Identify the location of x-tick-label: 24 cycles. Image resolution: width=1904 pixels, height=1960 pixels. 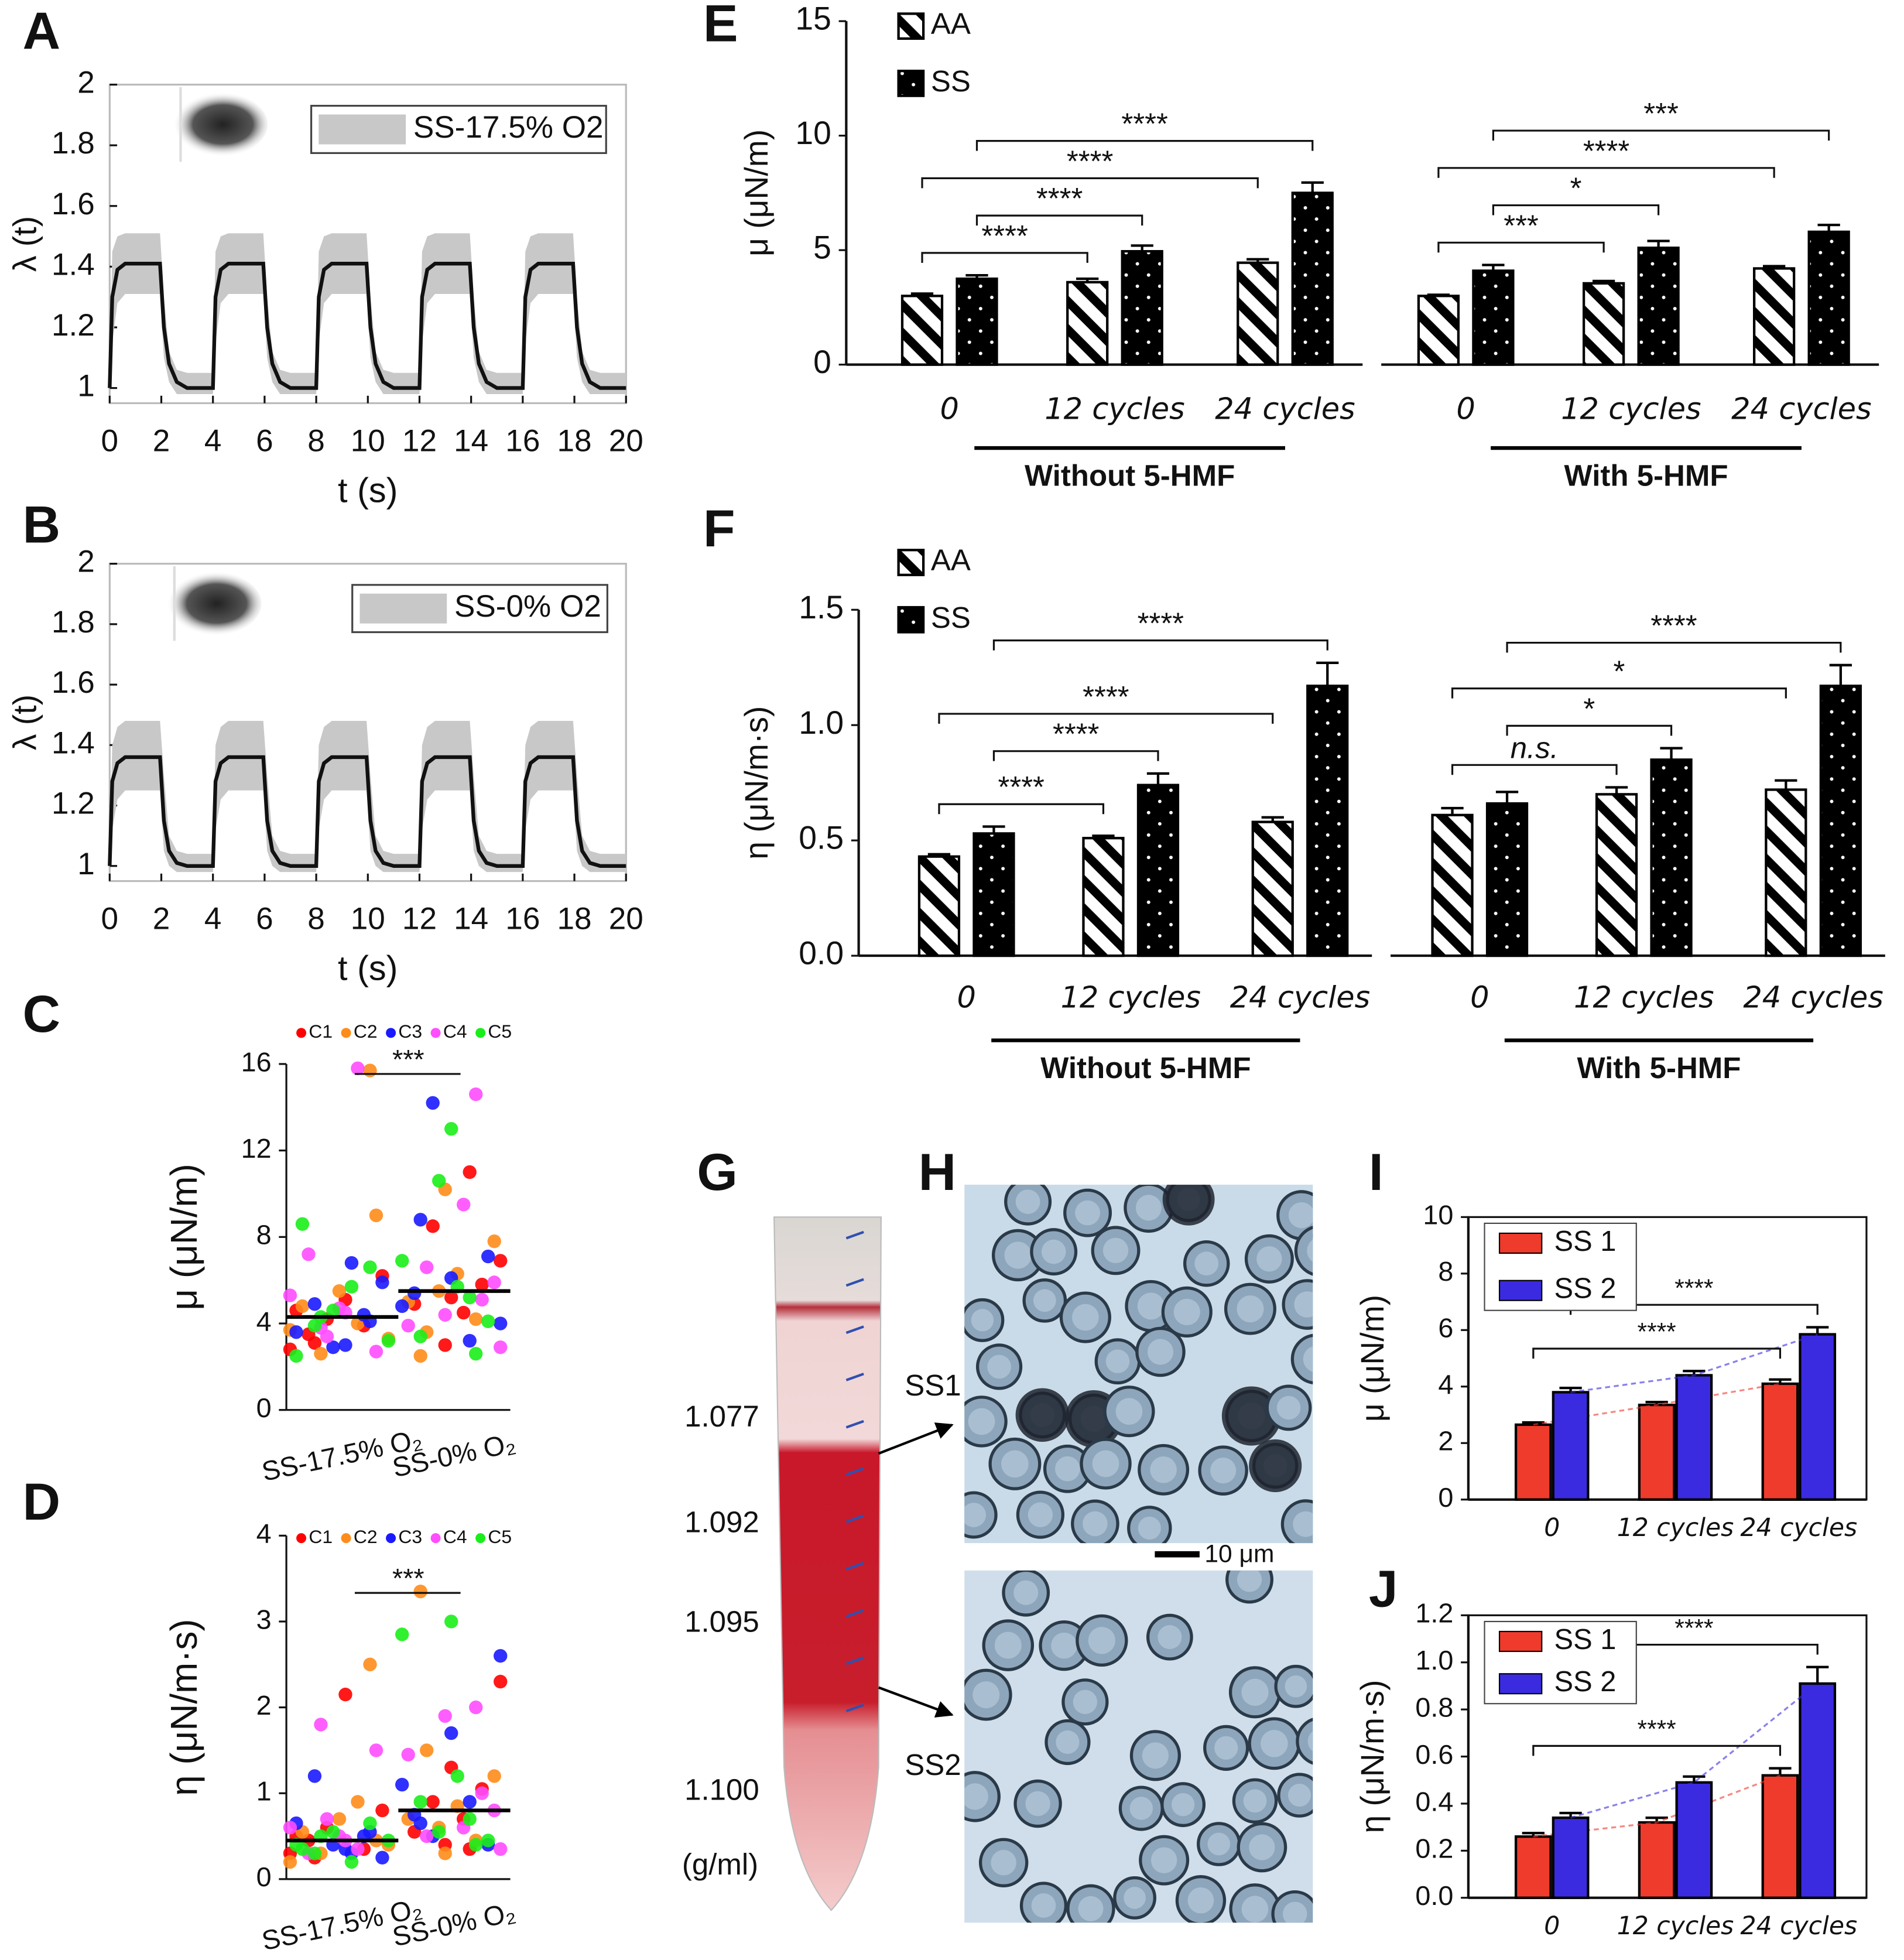
(1801, 409).